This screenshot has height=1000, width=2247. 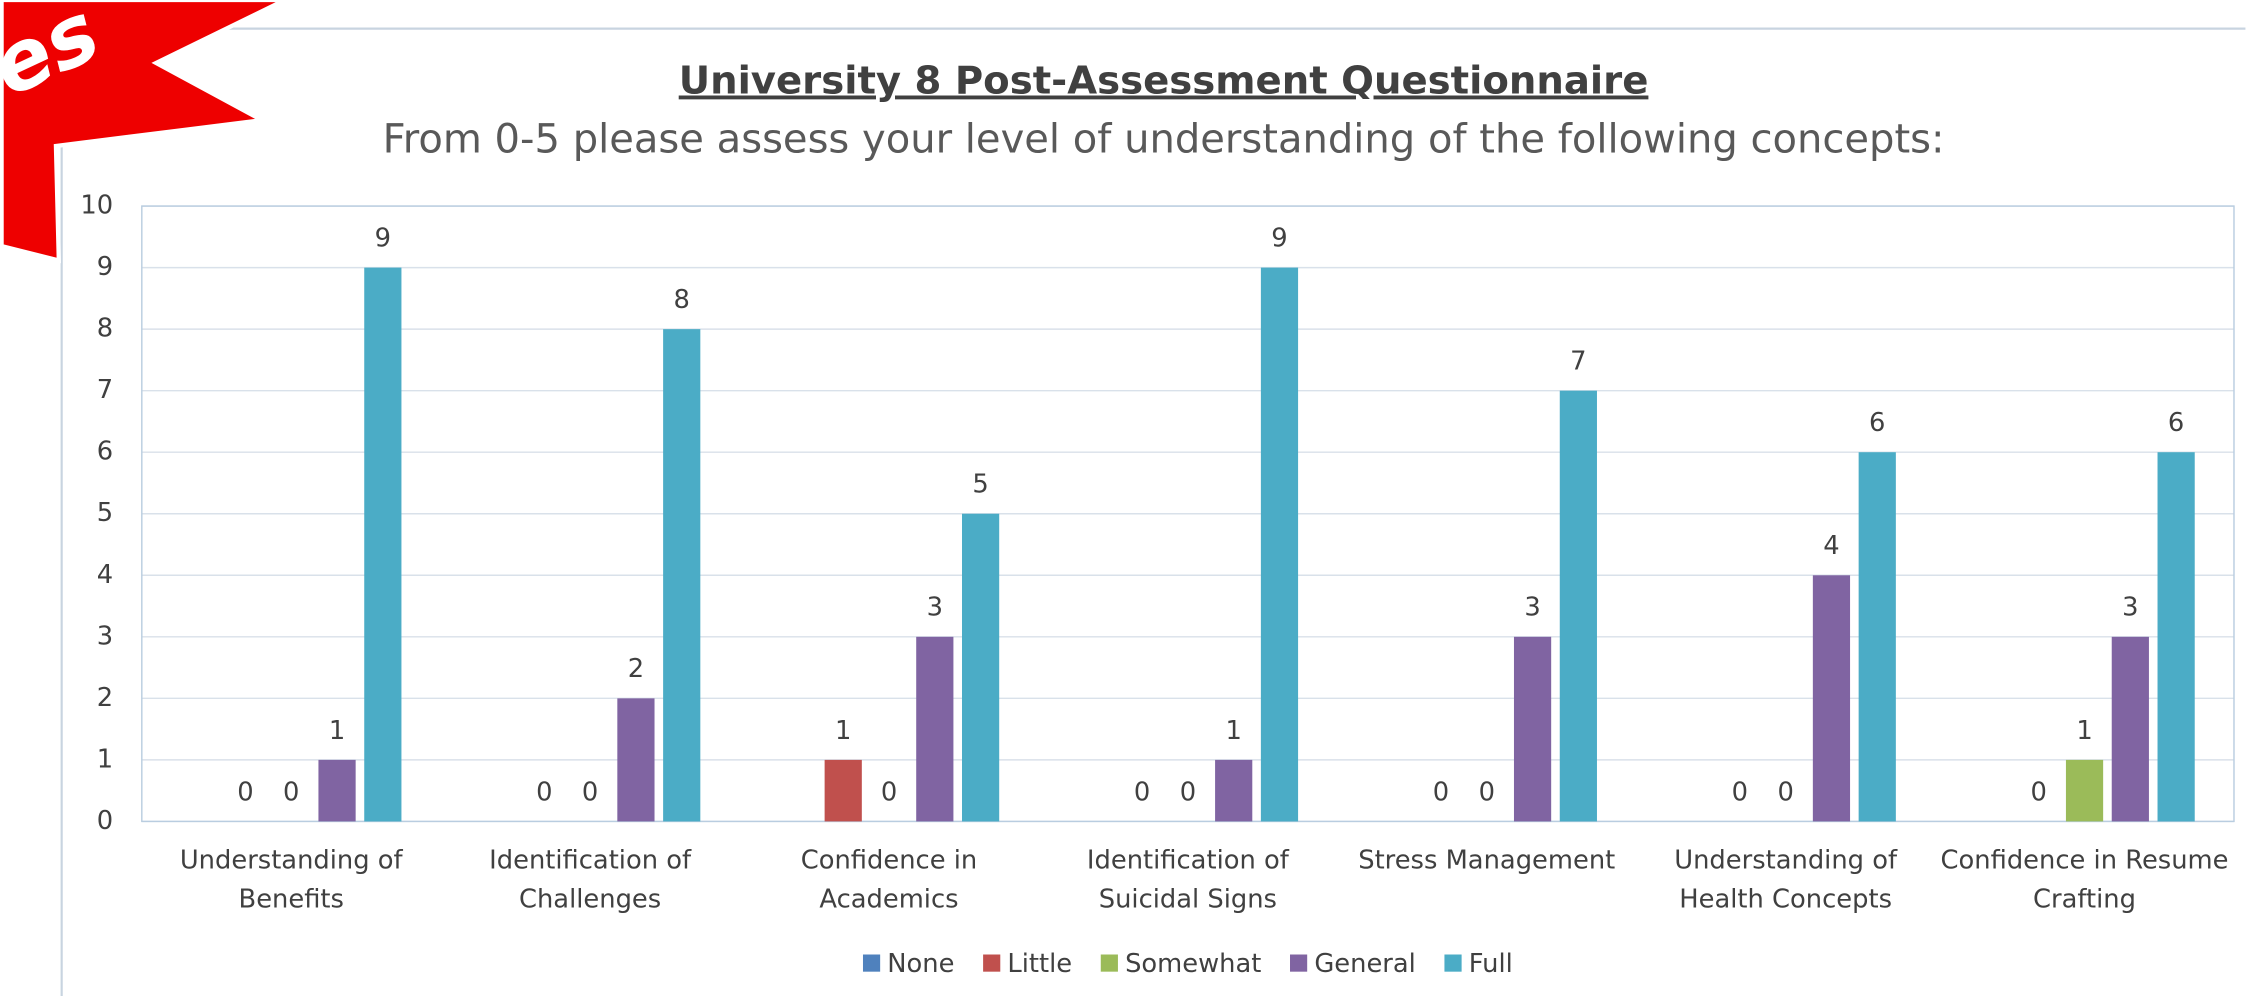 What do you see at coordinates (1193, 964) in the screenshot?
I see `legend-label: Somewhat` at bounding box center [1193, 964].